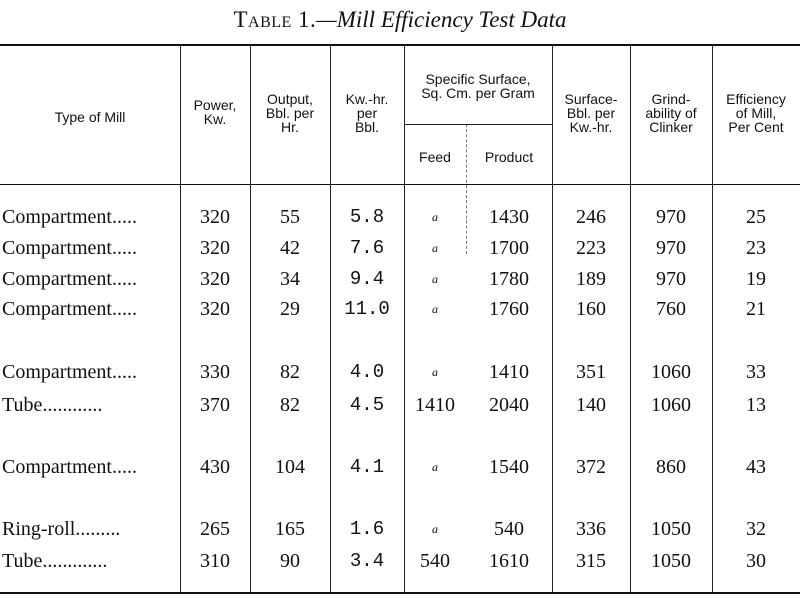 This screenshot has width=800, height=598. Describe the element at coordinates (290, 217) in the screenshot. I see `output-cell: 55` at that location.